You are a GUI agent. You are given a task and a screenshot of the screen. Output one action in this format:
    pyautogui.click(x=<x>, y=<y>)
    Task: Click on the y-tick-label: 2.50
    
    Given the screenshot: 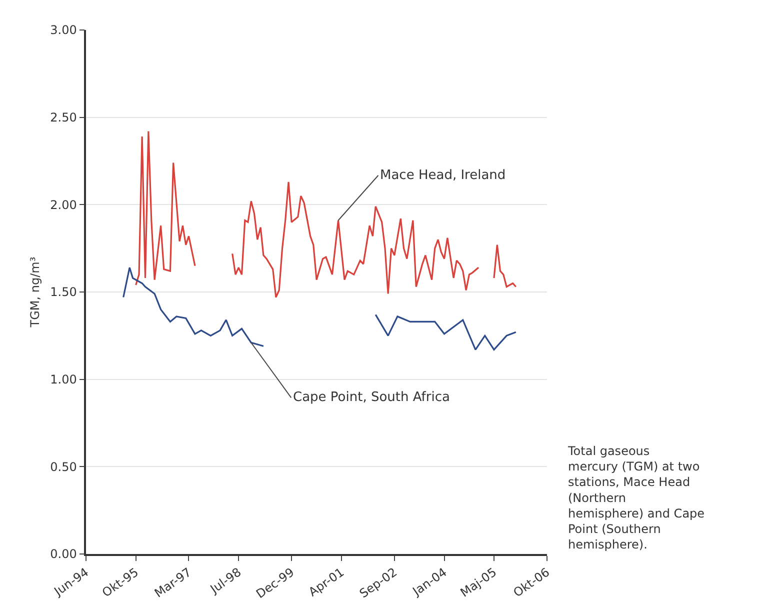 What is the action you would take?
    pyautogui.click(x=63, y=117)
    